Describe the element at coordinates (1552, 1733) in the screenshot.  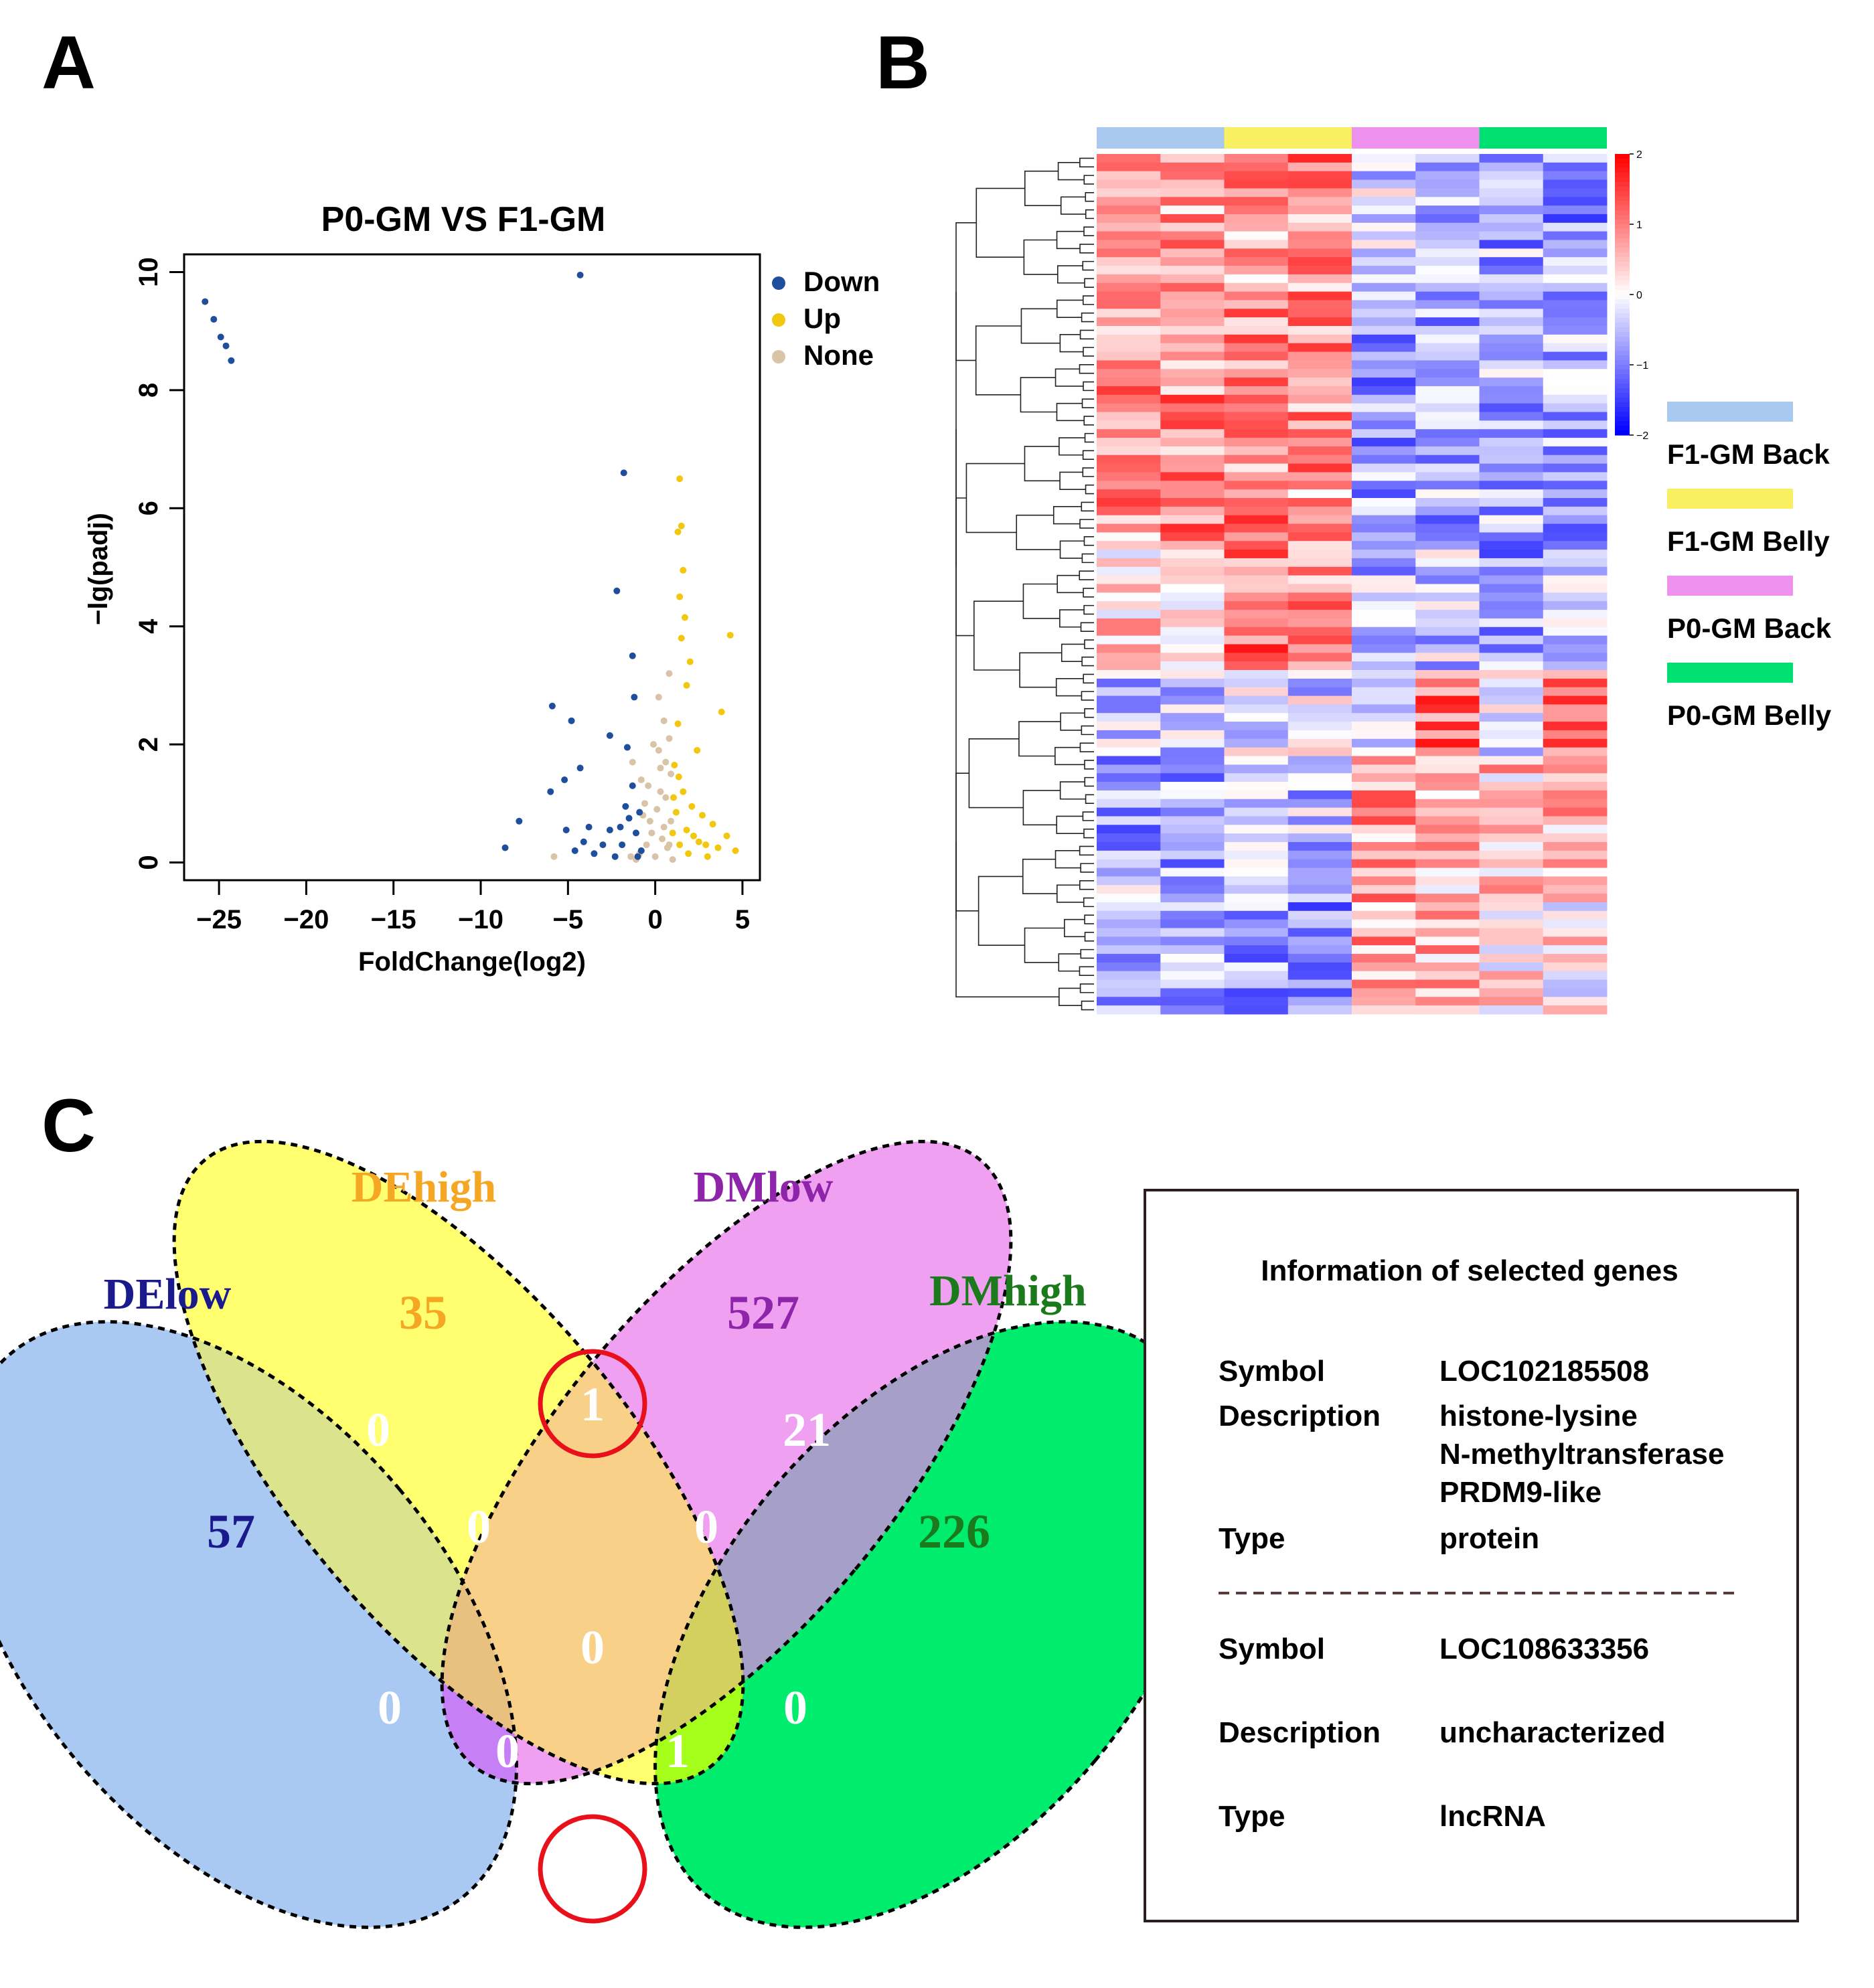
I see `gene2-description-line1: uncharacterized` at that location.